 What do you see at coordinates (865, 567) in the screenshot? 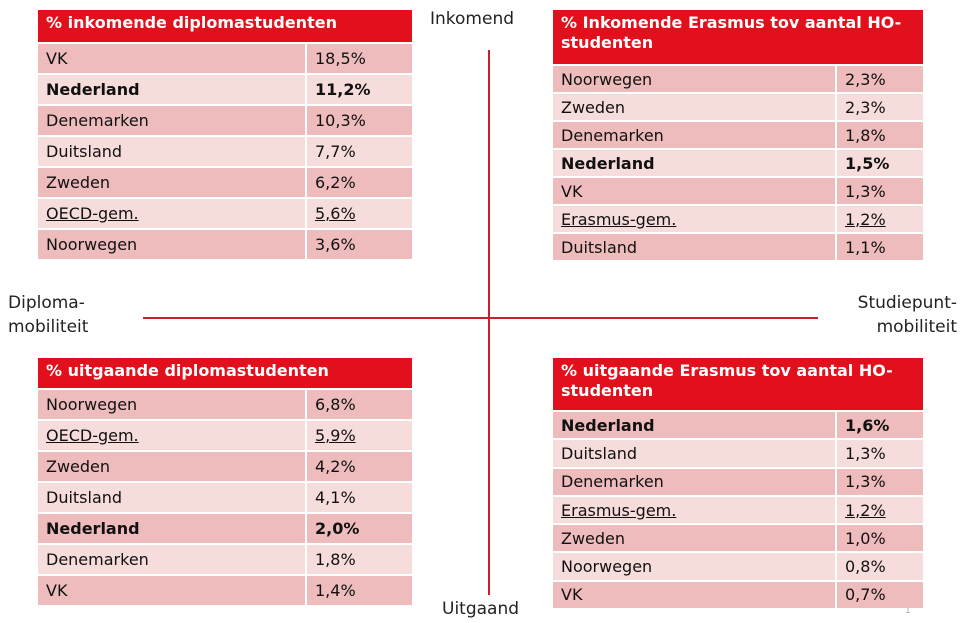
I see `percentage: 0,8%` at bounding box center [865, 567].